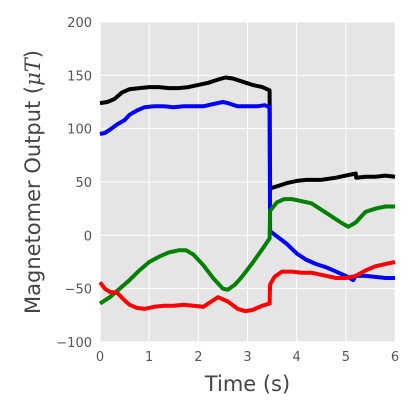 This screenshot has width=415, height=415. What do you see at coordinates (79, 76) in the screenshot?
I see `y-tick-label: 150` at bounding box center [79, 76].